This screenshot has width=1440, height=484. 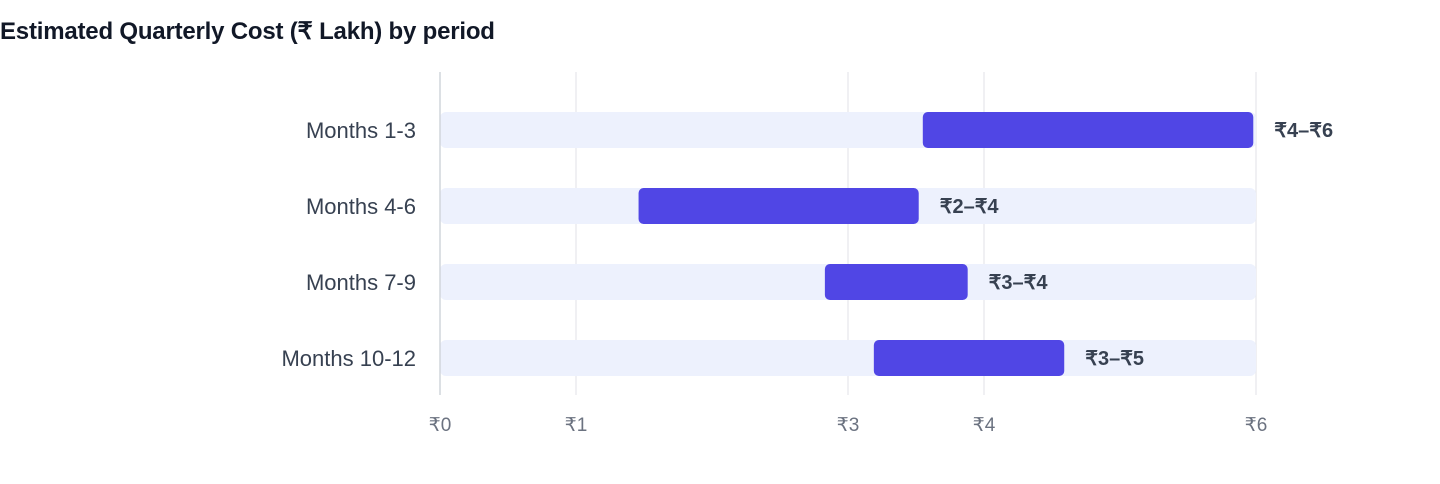 What do you see at coordinates (970, 207) in the screenshot?
I see `data-label: ₹2–₹4` at bounding box center [970, 207].